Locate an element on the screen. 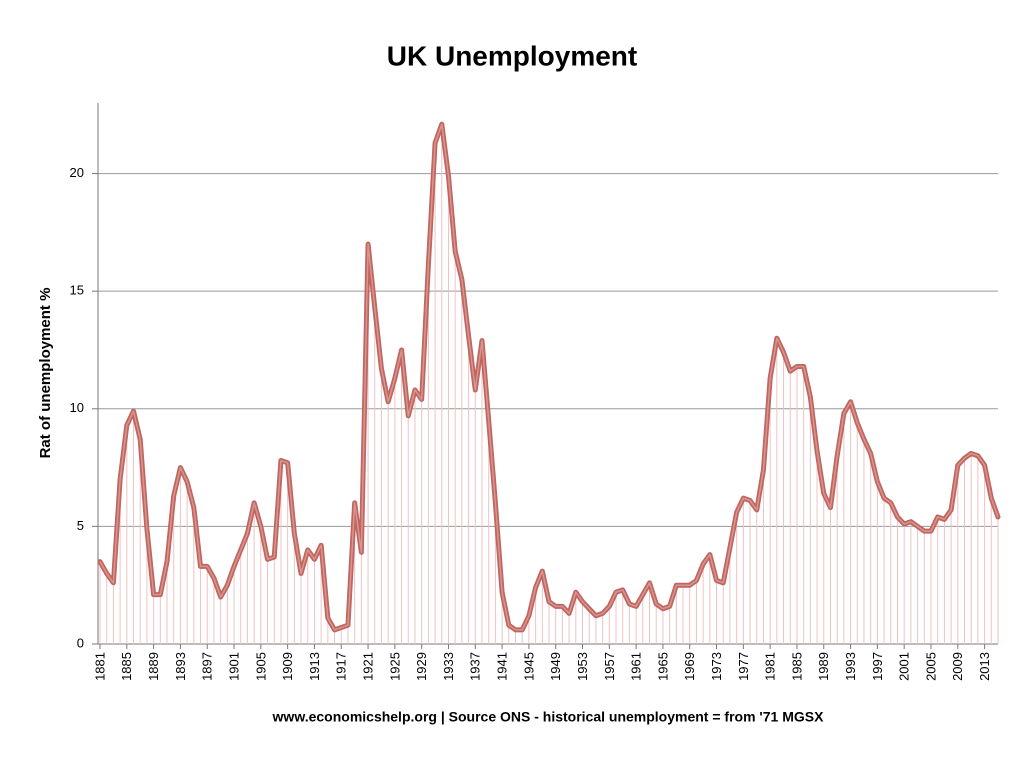 The image size is (1024, 773). x-tick-label: 1989 is located at coordinates (823, 666).